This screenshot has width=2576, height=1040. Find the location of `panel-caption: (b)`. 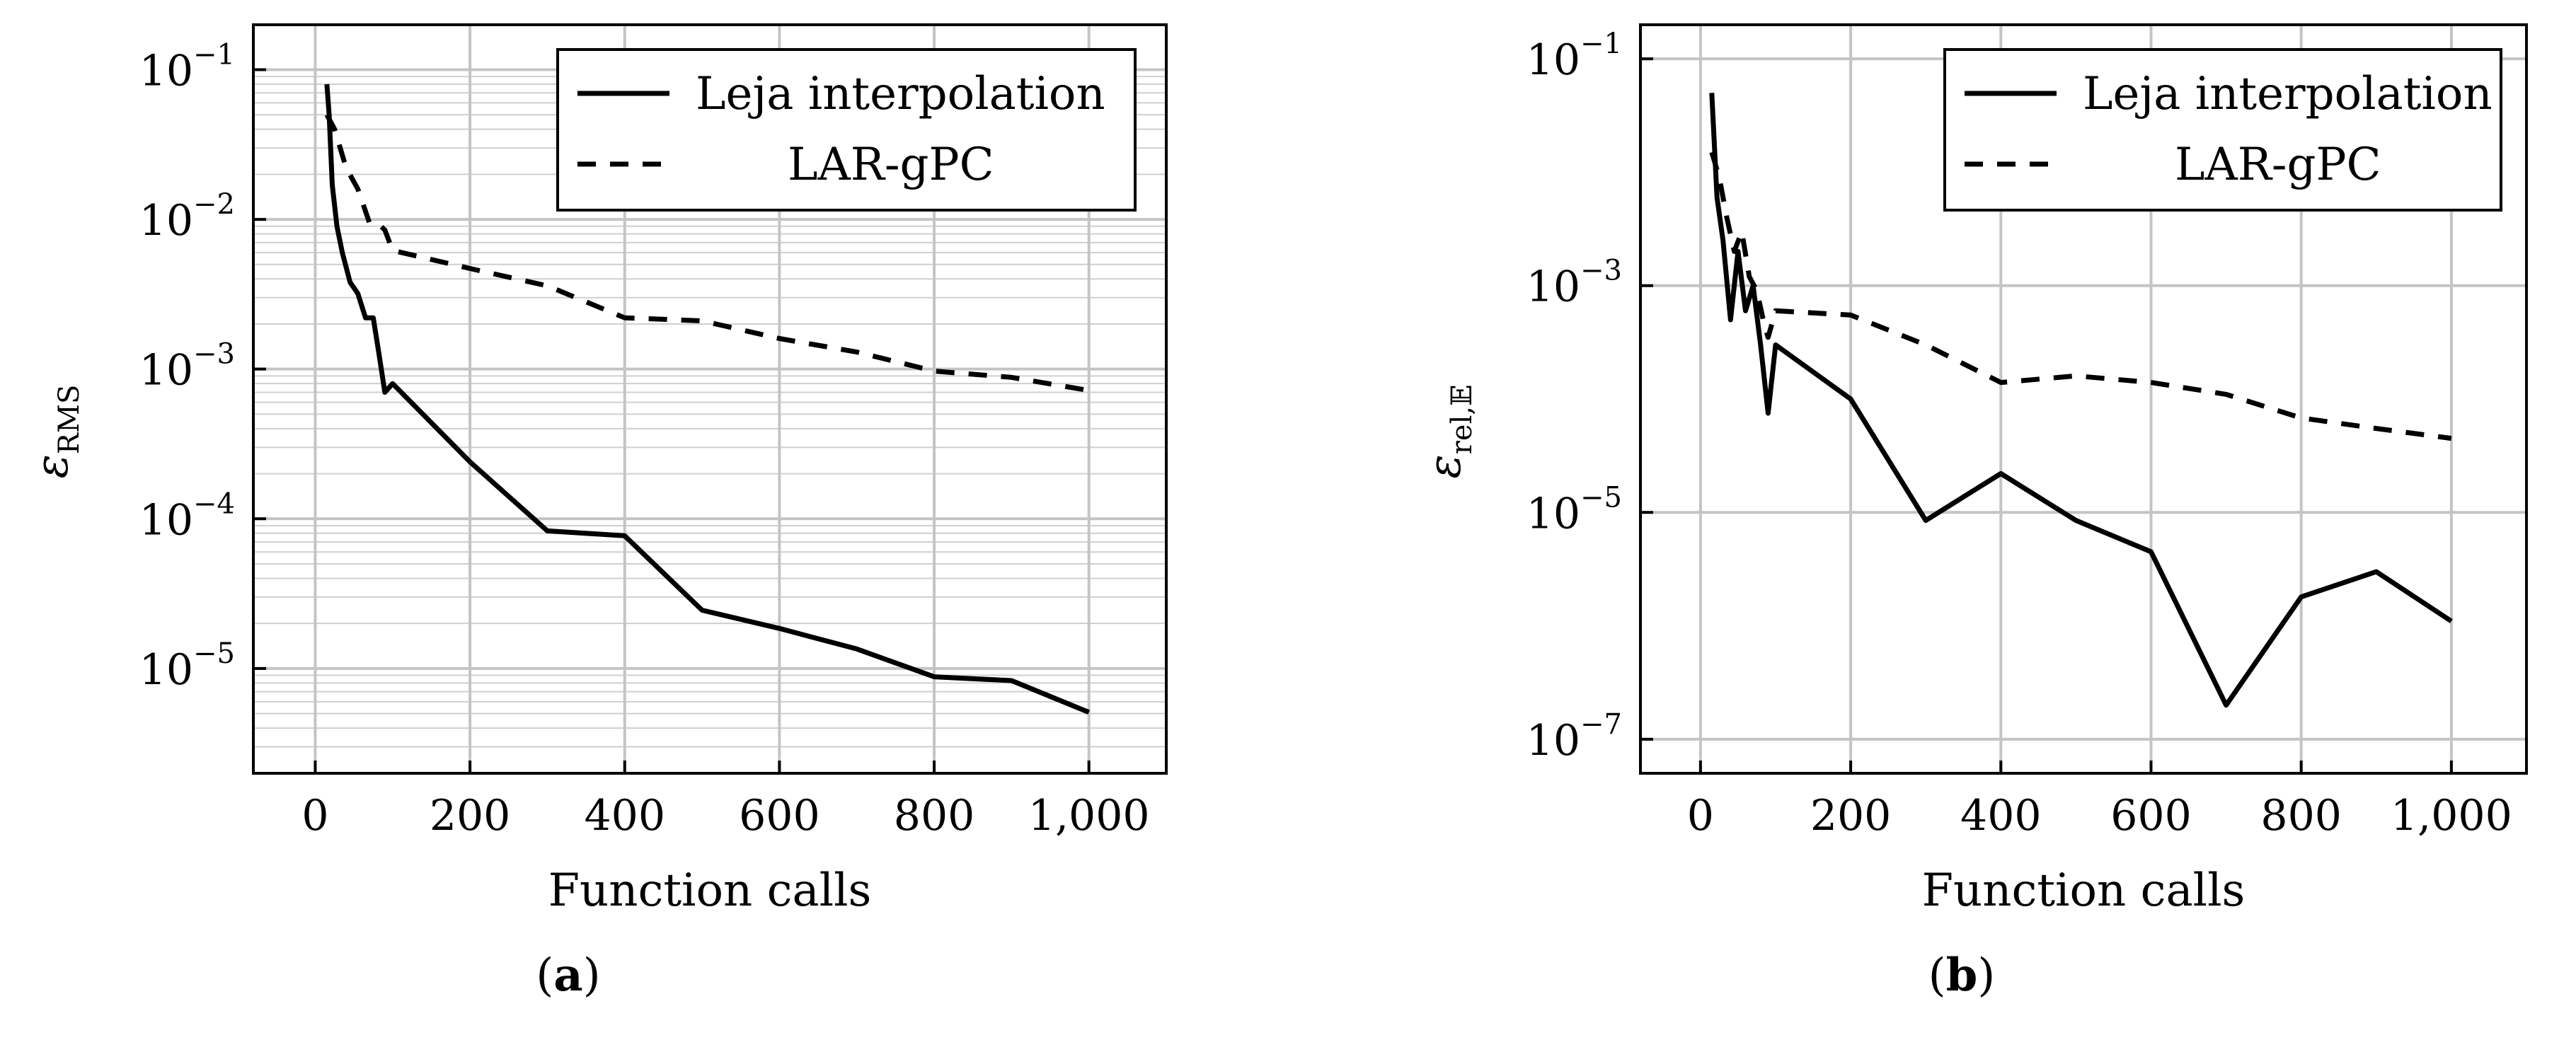

panel-caption: (b) is located at coordinates (1962, 976).